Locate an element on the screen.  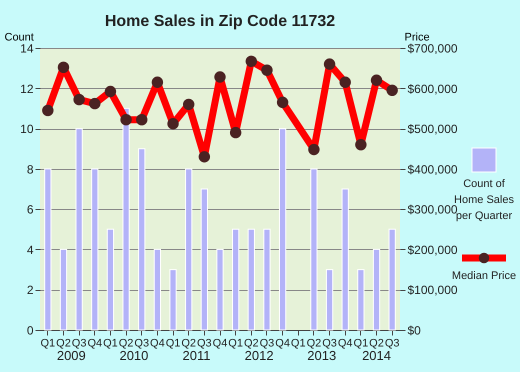
y2-tick-label: $600,000 is located at coordinates (433, 89).